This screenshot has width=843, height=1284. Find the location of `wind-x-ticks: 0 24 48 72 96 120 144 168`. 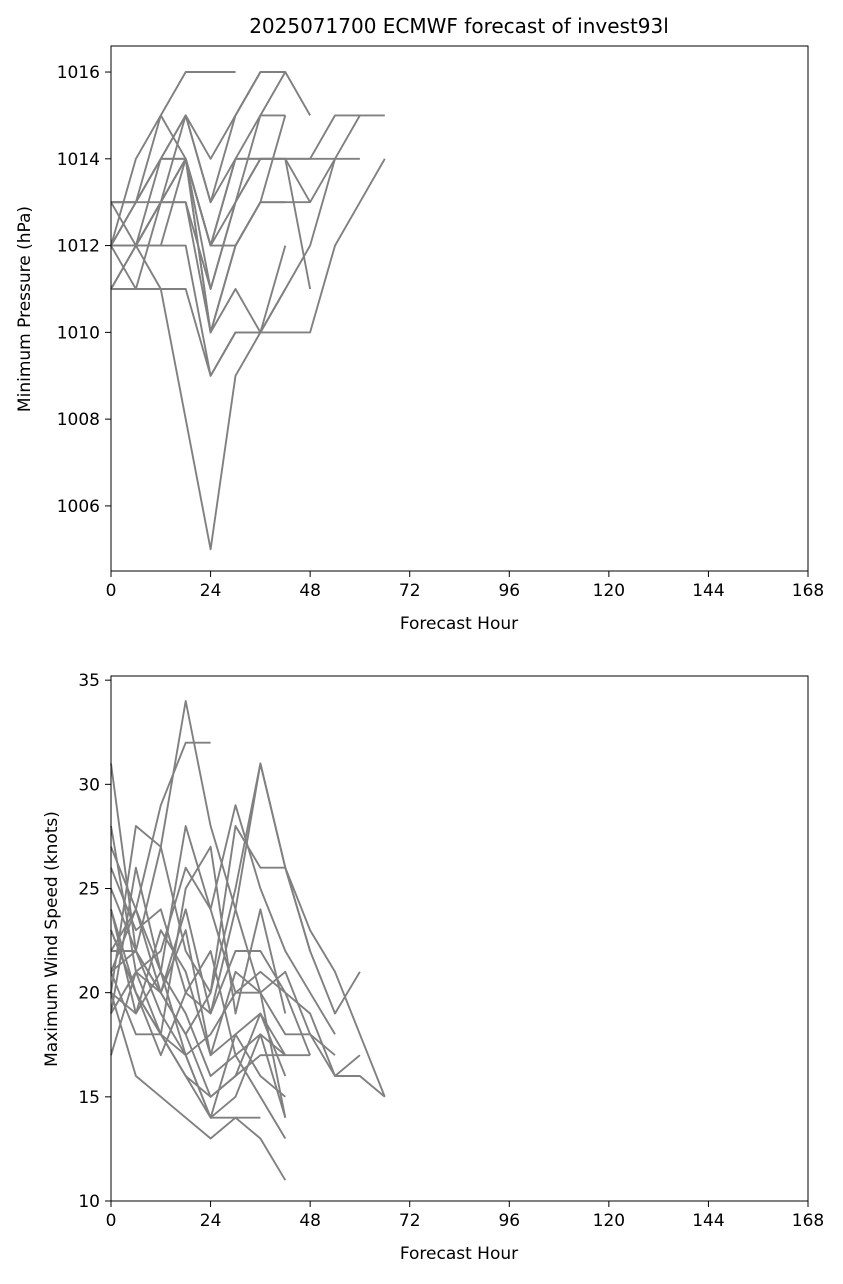

wind-x-ticks: 0 24 48 72 96 120 144 168 is located at coordinates (465, 1216).